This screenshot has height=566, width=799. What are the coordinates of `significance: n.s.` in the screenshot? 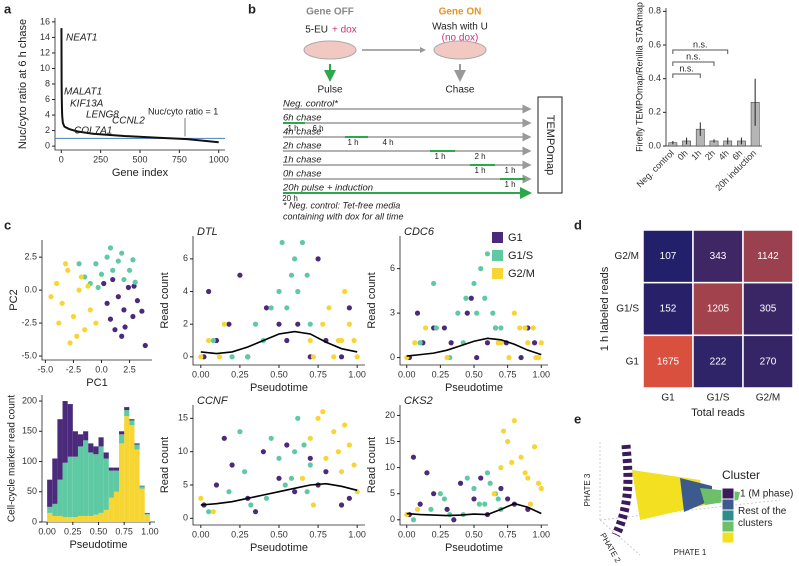 It's located at (693, 56).